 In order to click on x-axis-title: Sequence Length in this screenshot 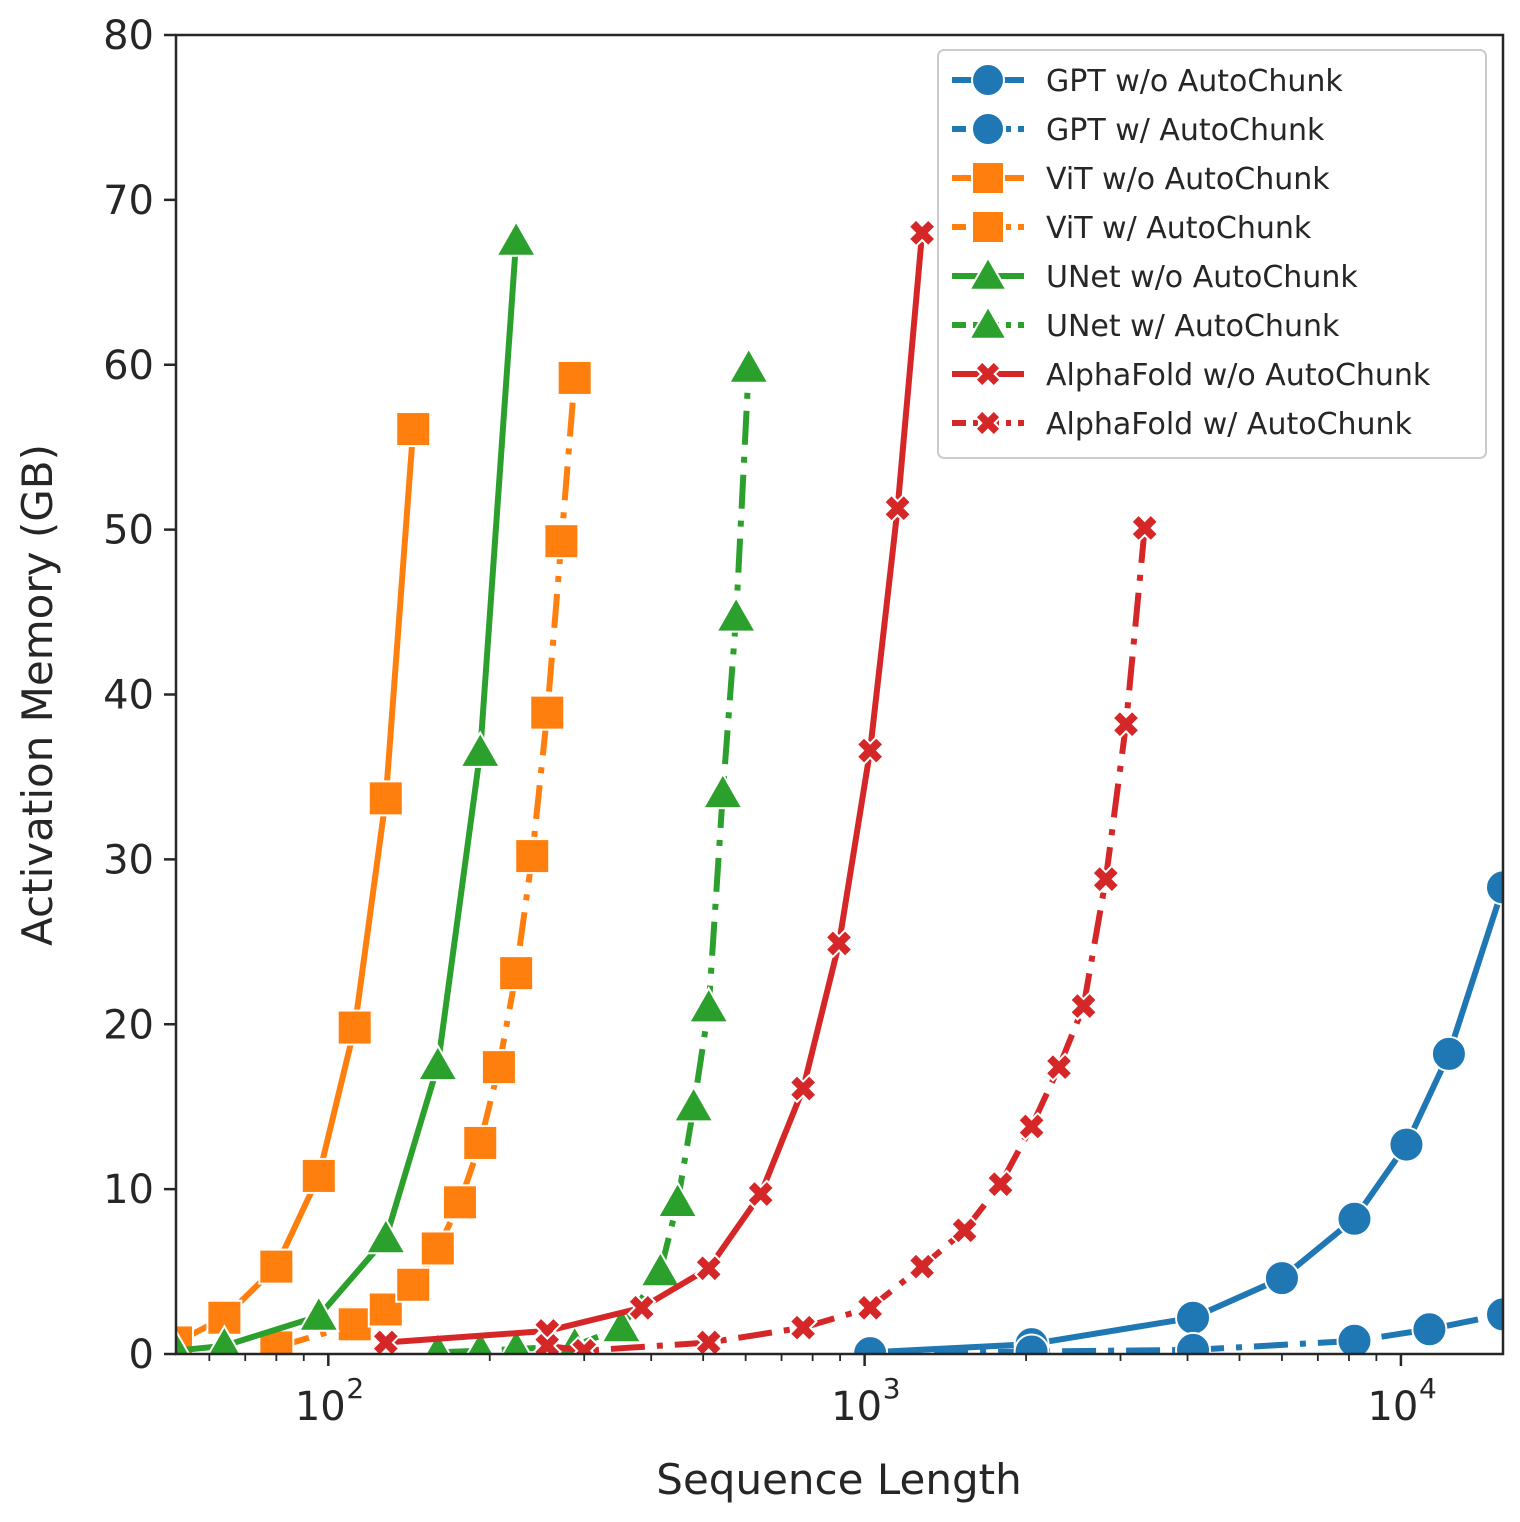, I will do `click(838, 1479)`.